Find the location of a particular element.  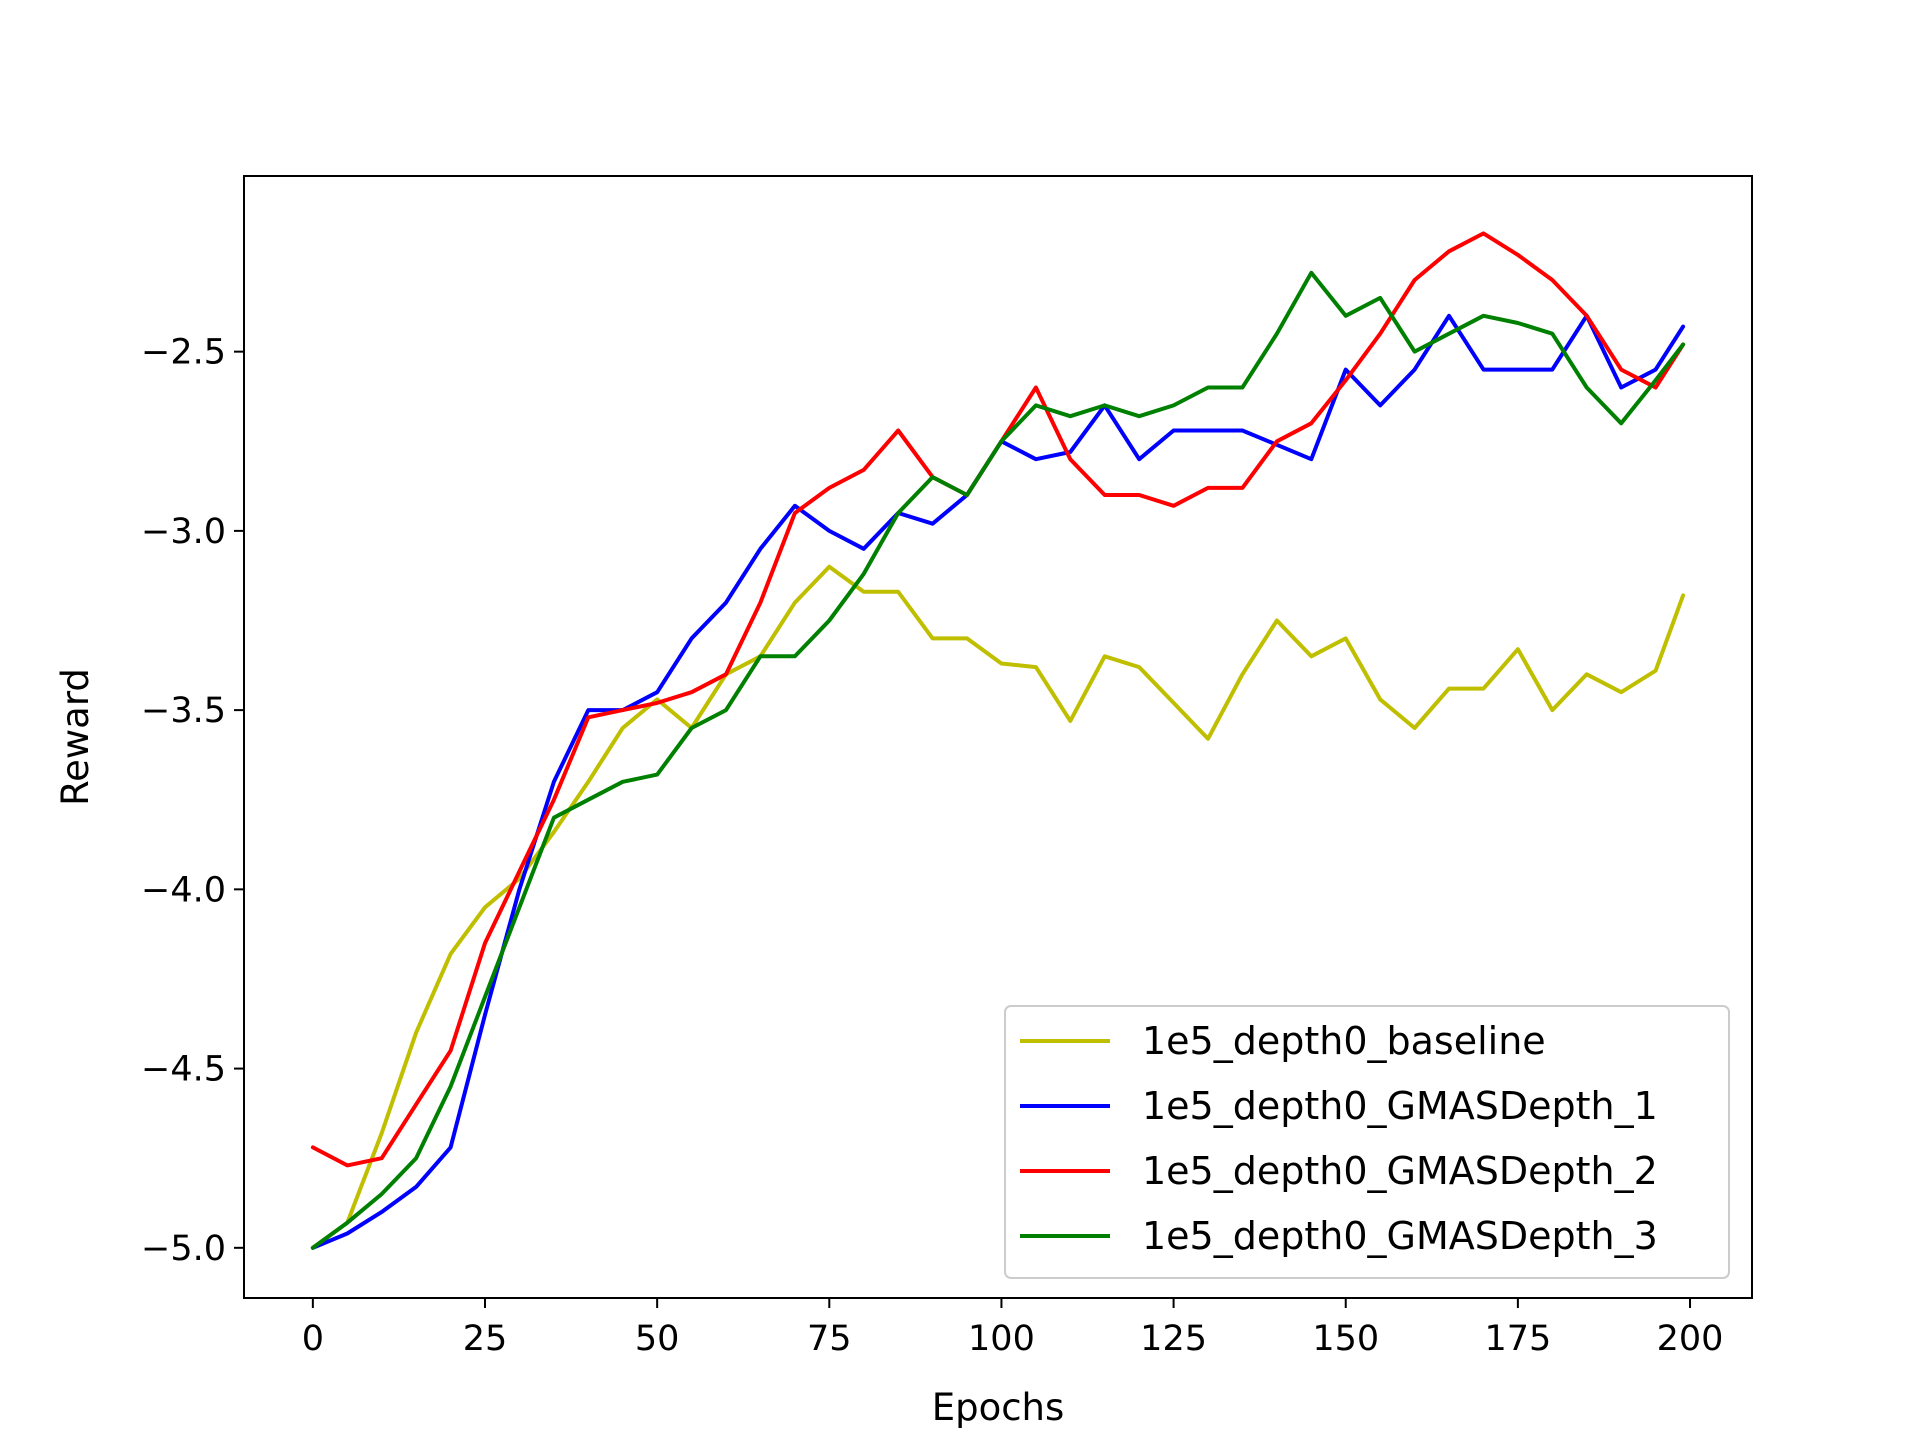

legend-label-3: 1e5_depth0_GMASDepth_2 is located at coordinates (1400, 1171).